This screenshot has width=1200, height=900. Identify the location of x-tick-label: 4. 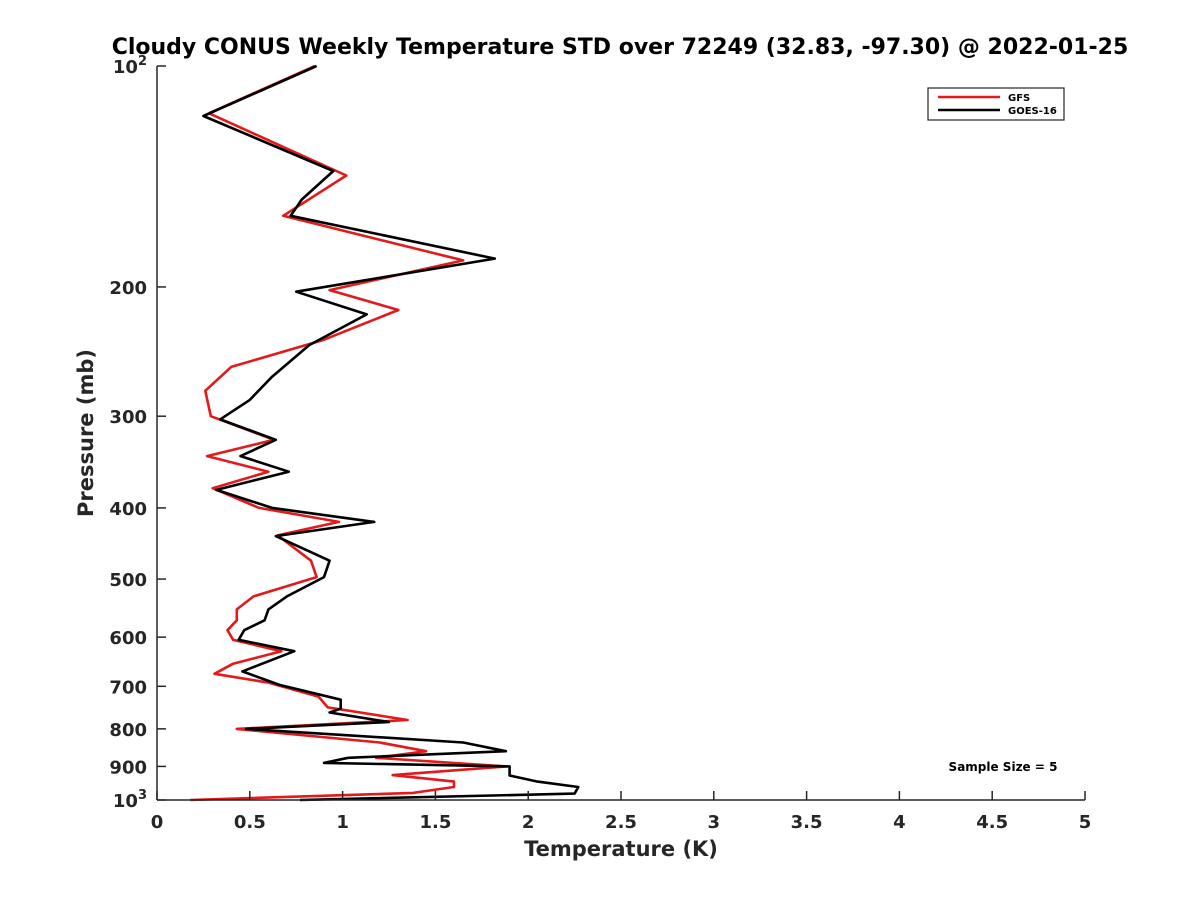
(899, 822).